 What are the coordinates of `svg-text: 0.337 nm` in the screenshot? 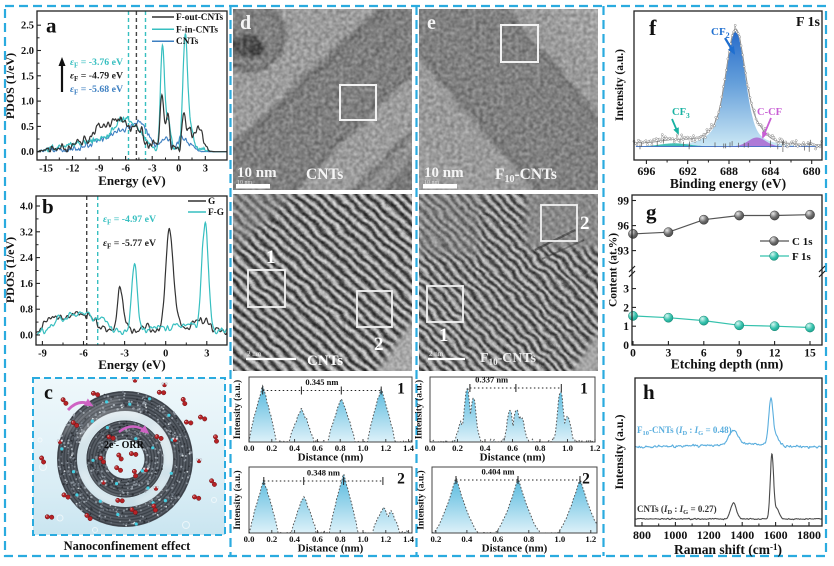 It's located at (491, 380).